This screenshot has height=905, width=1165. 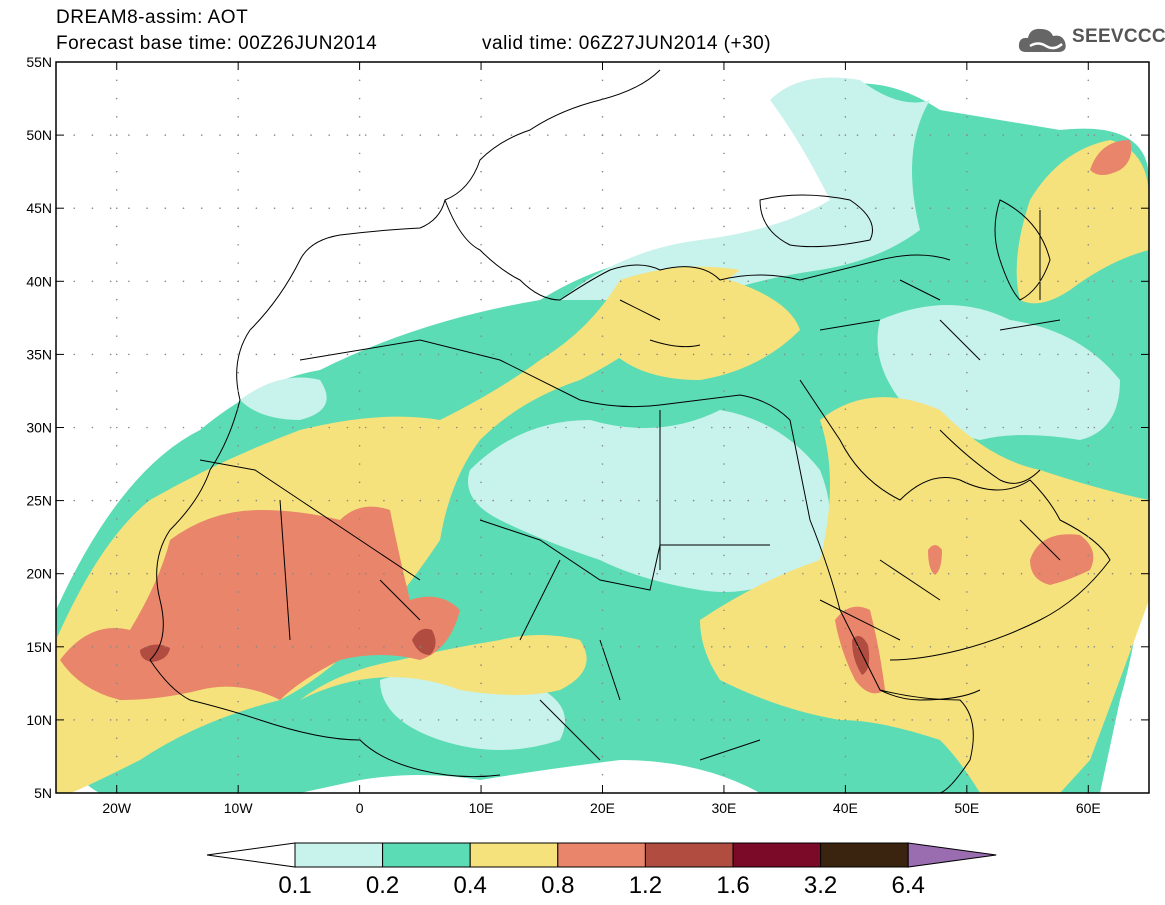 What do you see at coordinates (39, 501) in the screenshot?
I see `lat-label: 25N` at bounding box center [39, 501].